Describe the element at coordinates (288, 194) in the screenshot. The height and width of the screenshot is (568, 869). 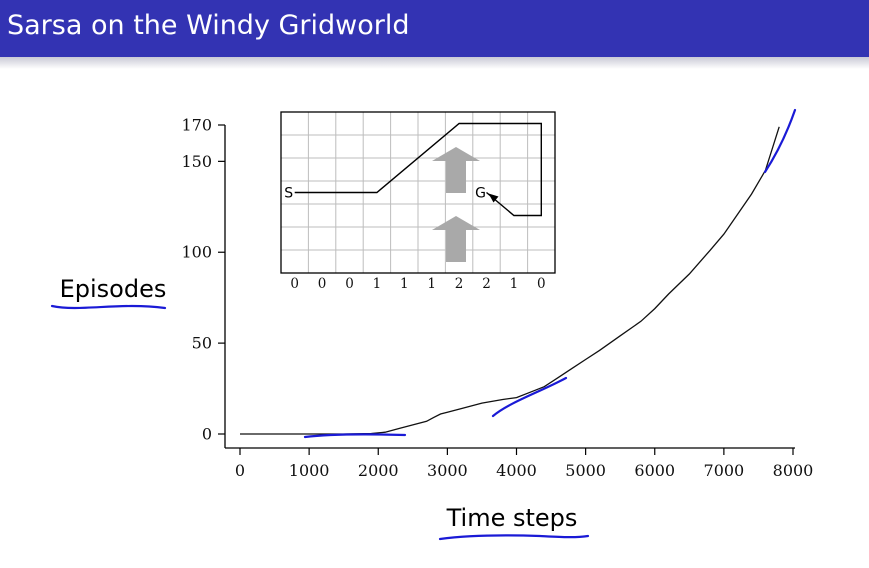
I see `start-label: S` at that location.